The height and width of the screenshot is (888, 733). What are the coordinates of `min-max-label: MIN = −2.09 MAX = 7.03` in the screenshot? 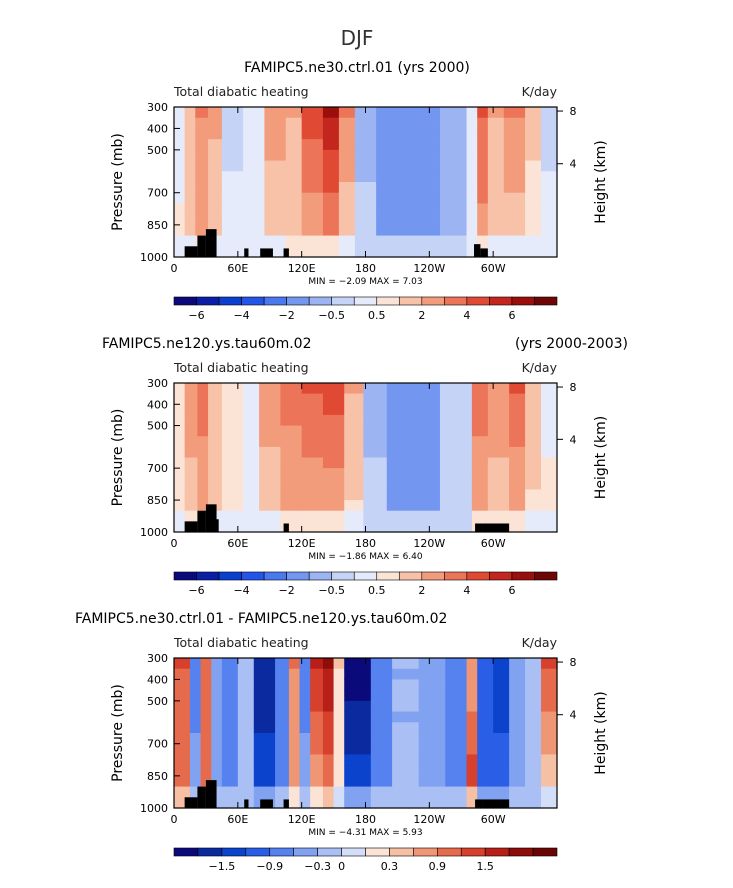 It's located at (365, 282).